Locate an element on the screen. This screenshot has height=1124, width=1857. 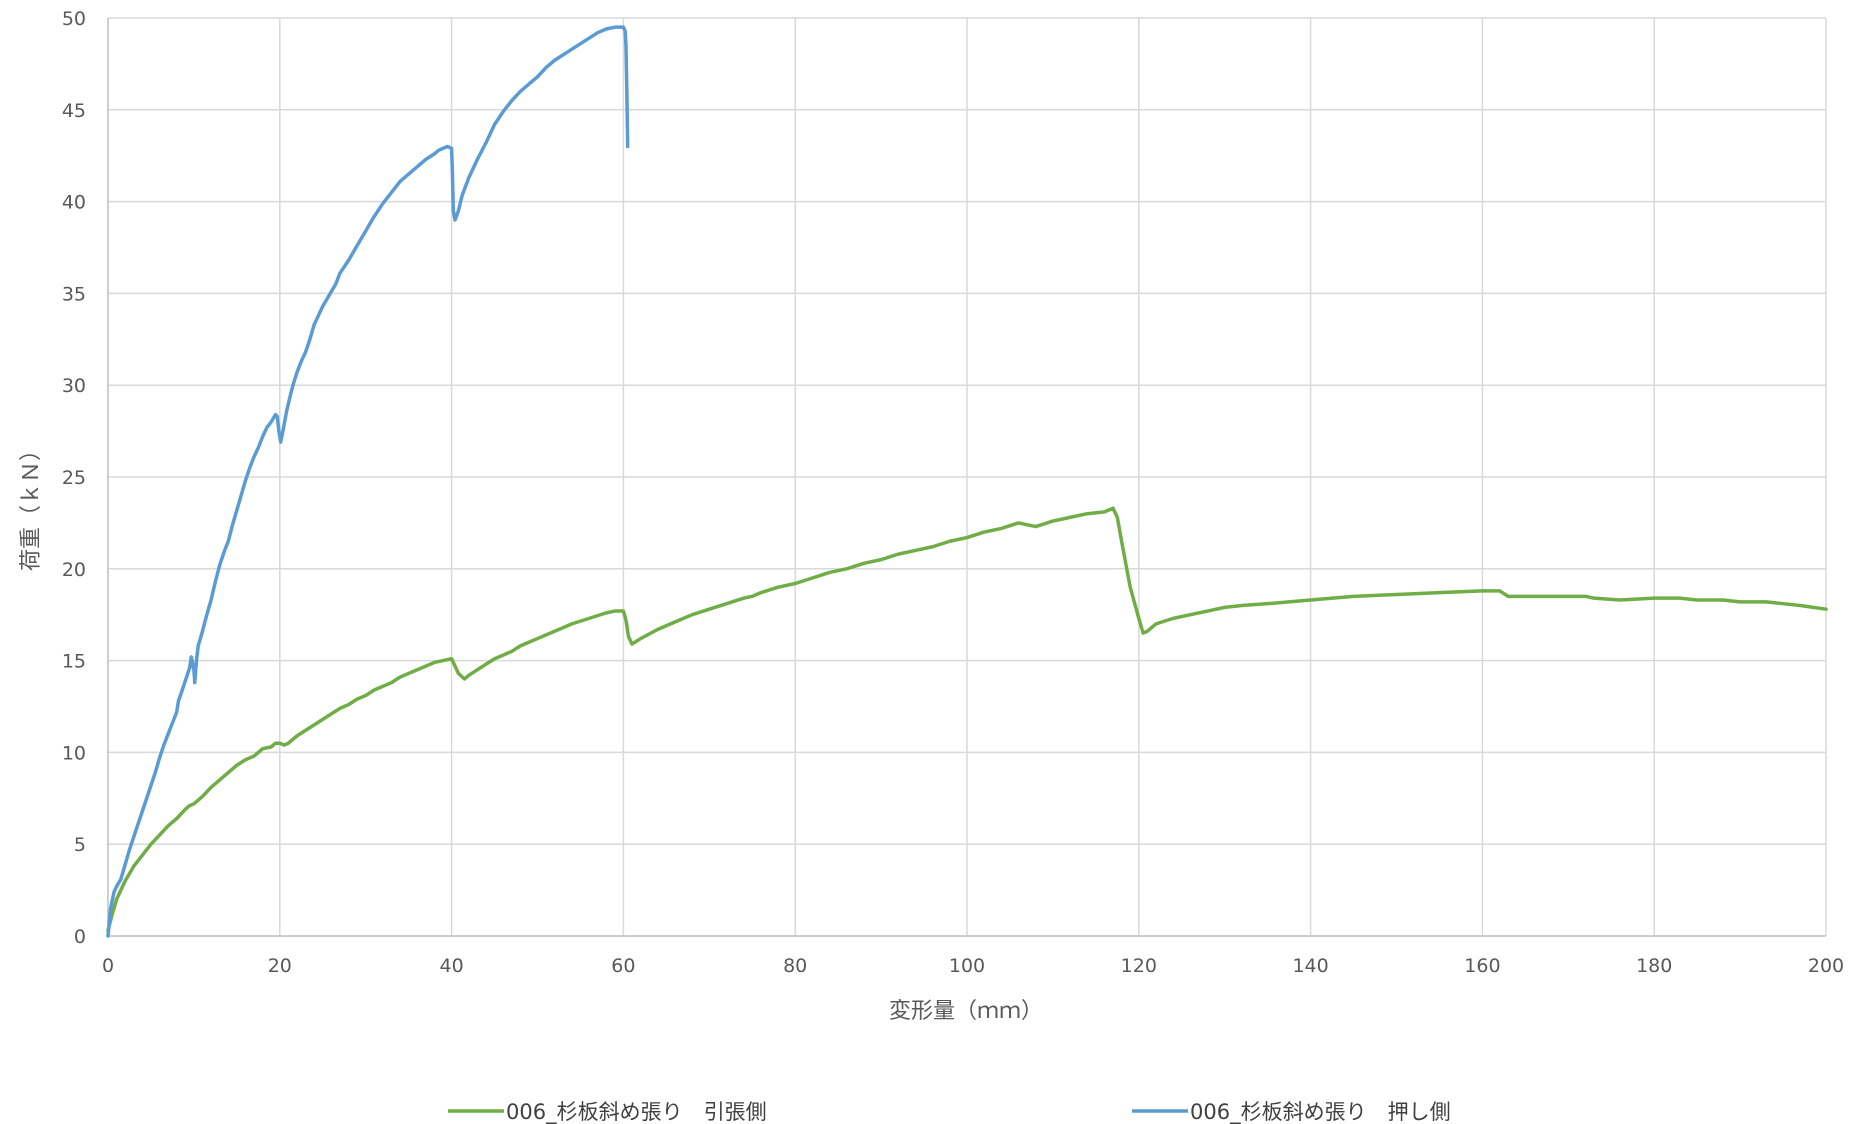
x-tick-labels: 0 20 40 60 80 100 120 140 160 180 200 is located at coordinates (973, 966).